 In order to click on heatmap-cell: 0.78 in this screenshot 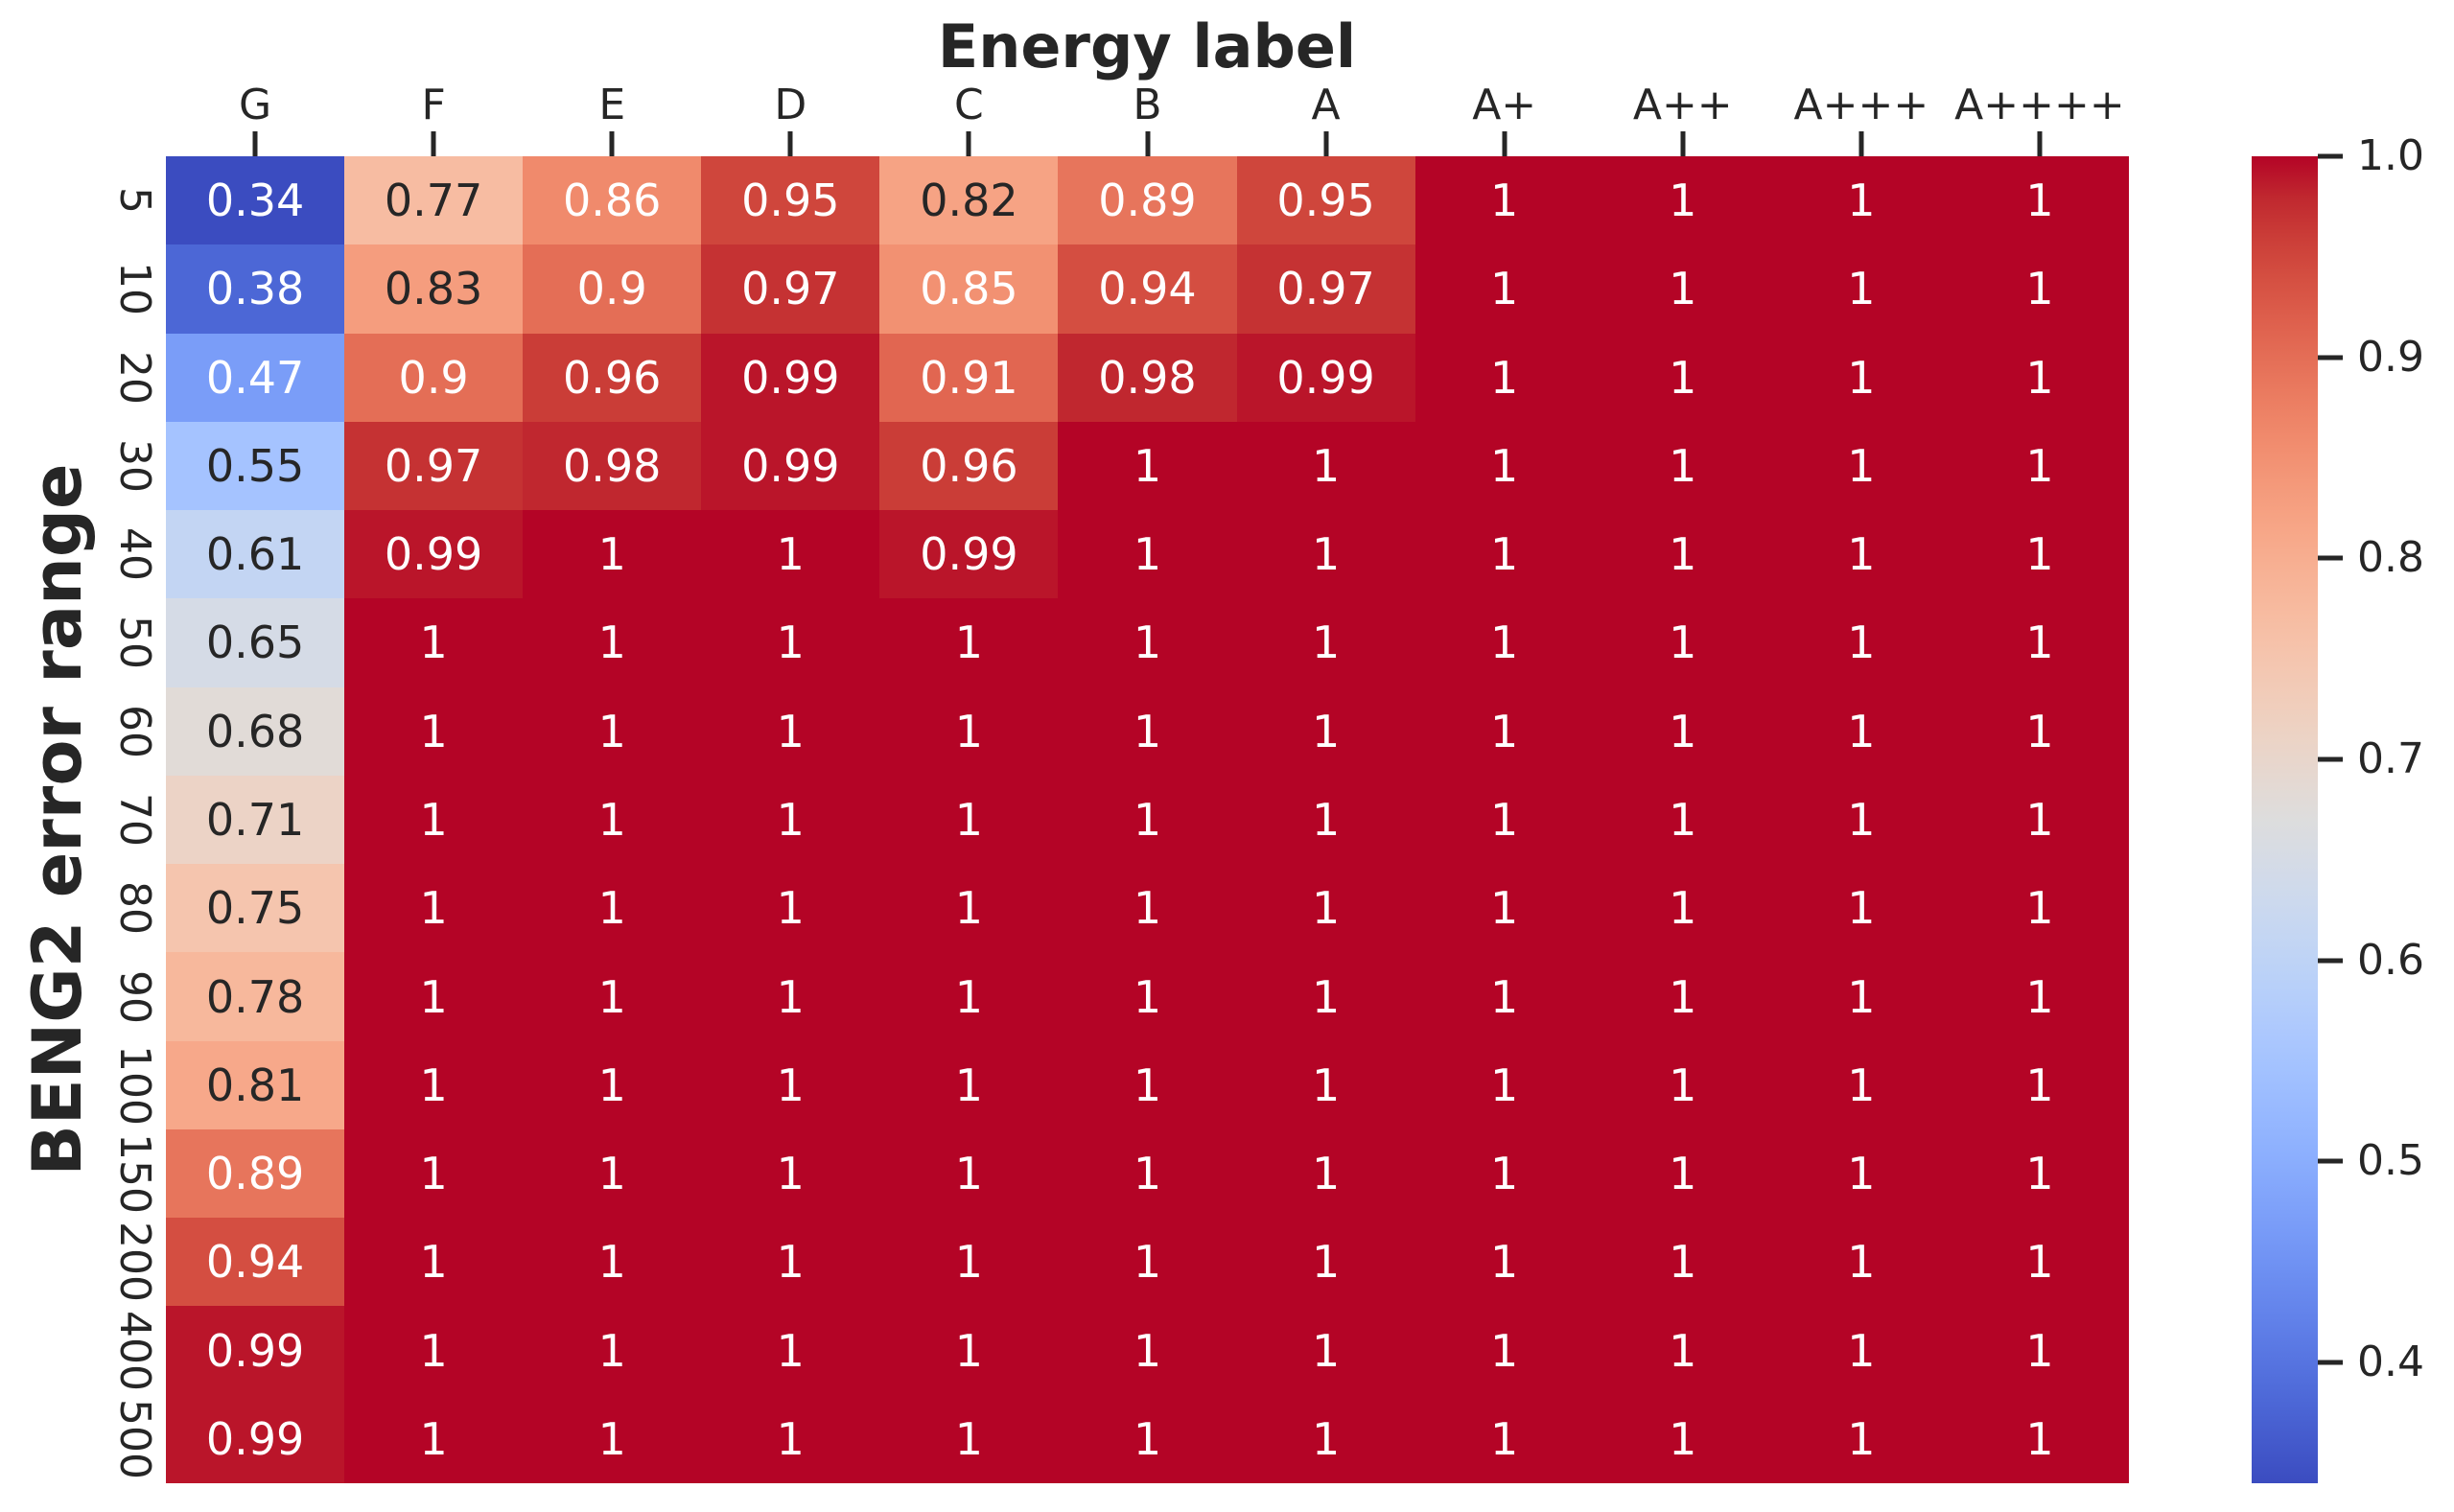, I will do `click(255, 996)`.